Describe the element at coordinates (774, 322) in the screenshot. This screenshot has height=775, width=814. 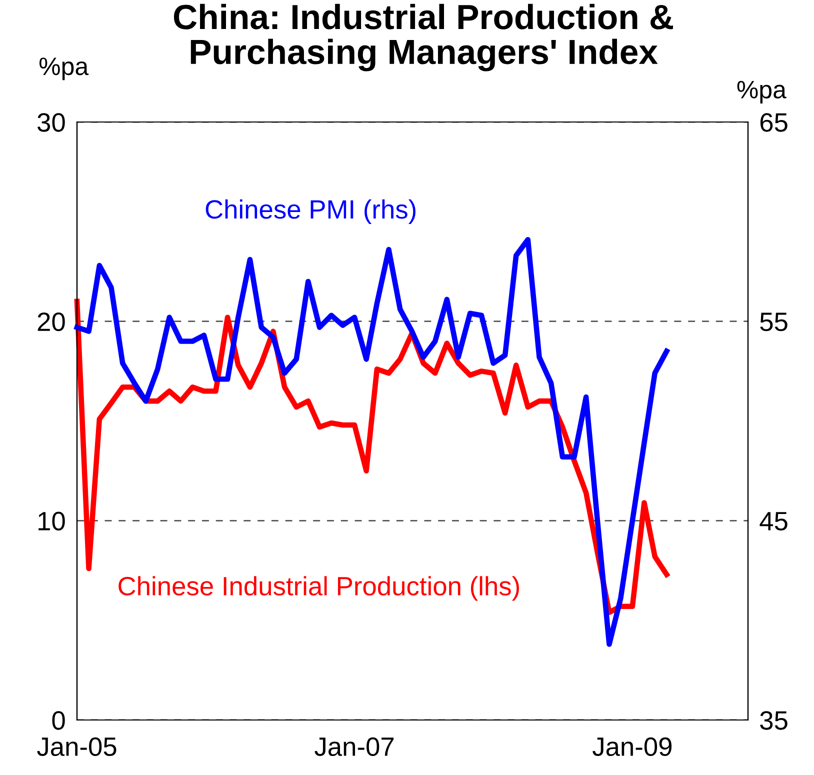
I see `y2-tick-label: 55` at that location.